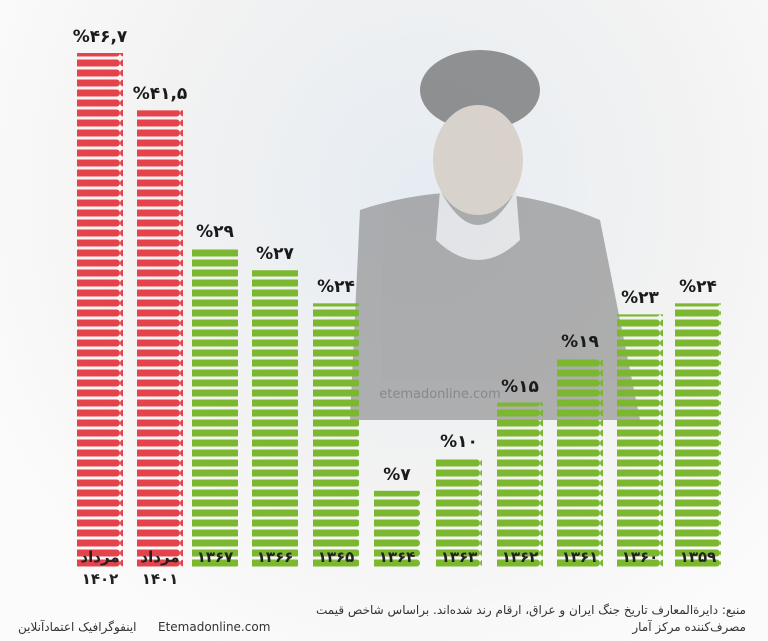 The image size is (768, 641). I want to click on category-label: ۱۳۶۱, so click(580, 557).